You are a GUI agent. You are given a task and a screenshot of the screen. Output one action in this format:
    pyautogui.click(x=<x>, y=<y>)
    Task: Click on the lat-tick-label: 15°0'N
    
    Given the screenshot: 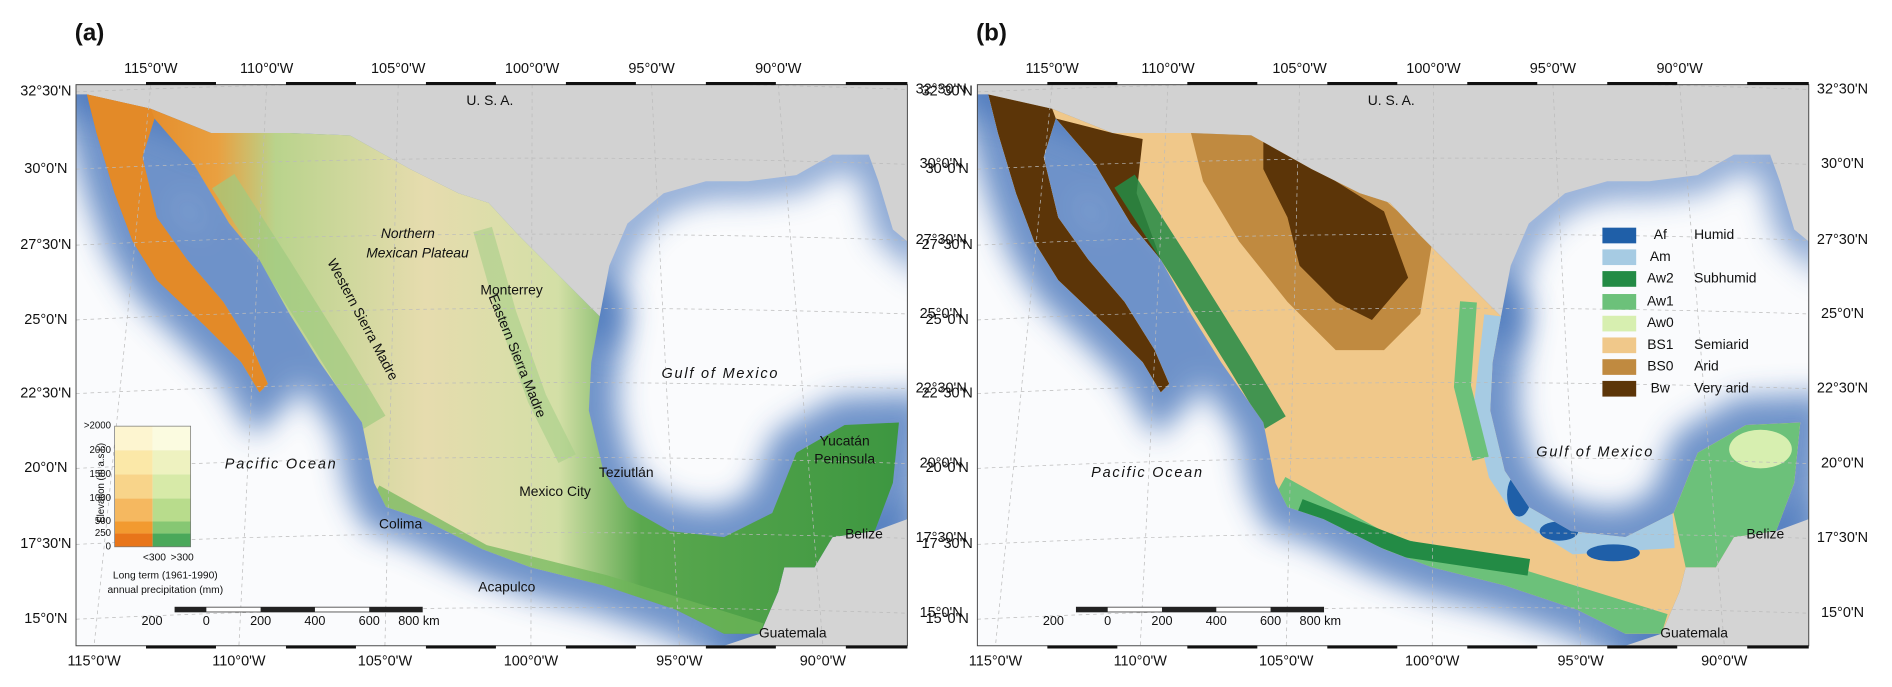 What is the action you would take?
    pyautogui.click(x=45, y=619)
    